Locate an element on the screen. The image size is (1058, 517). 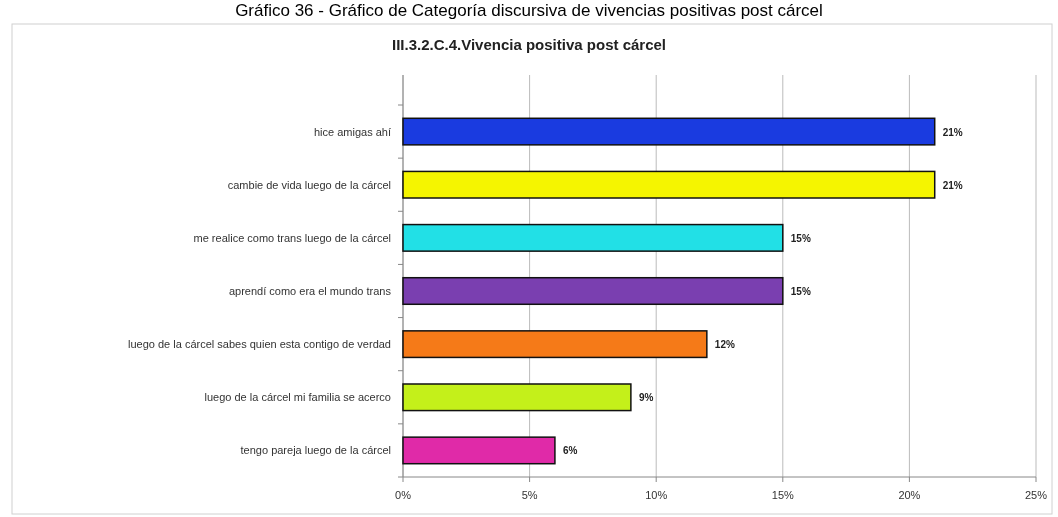
data-label: 9% is located at coordinates (646, 398).